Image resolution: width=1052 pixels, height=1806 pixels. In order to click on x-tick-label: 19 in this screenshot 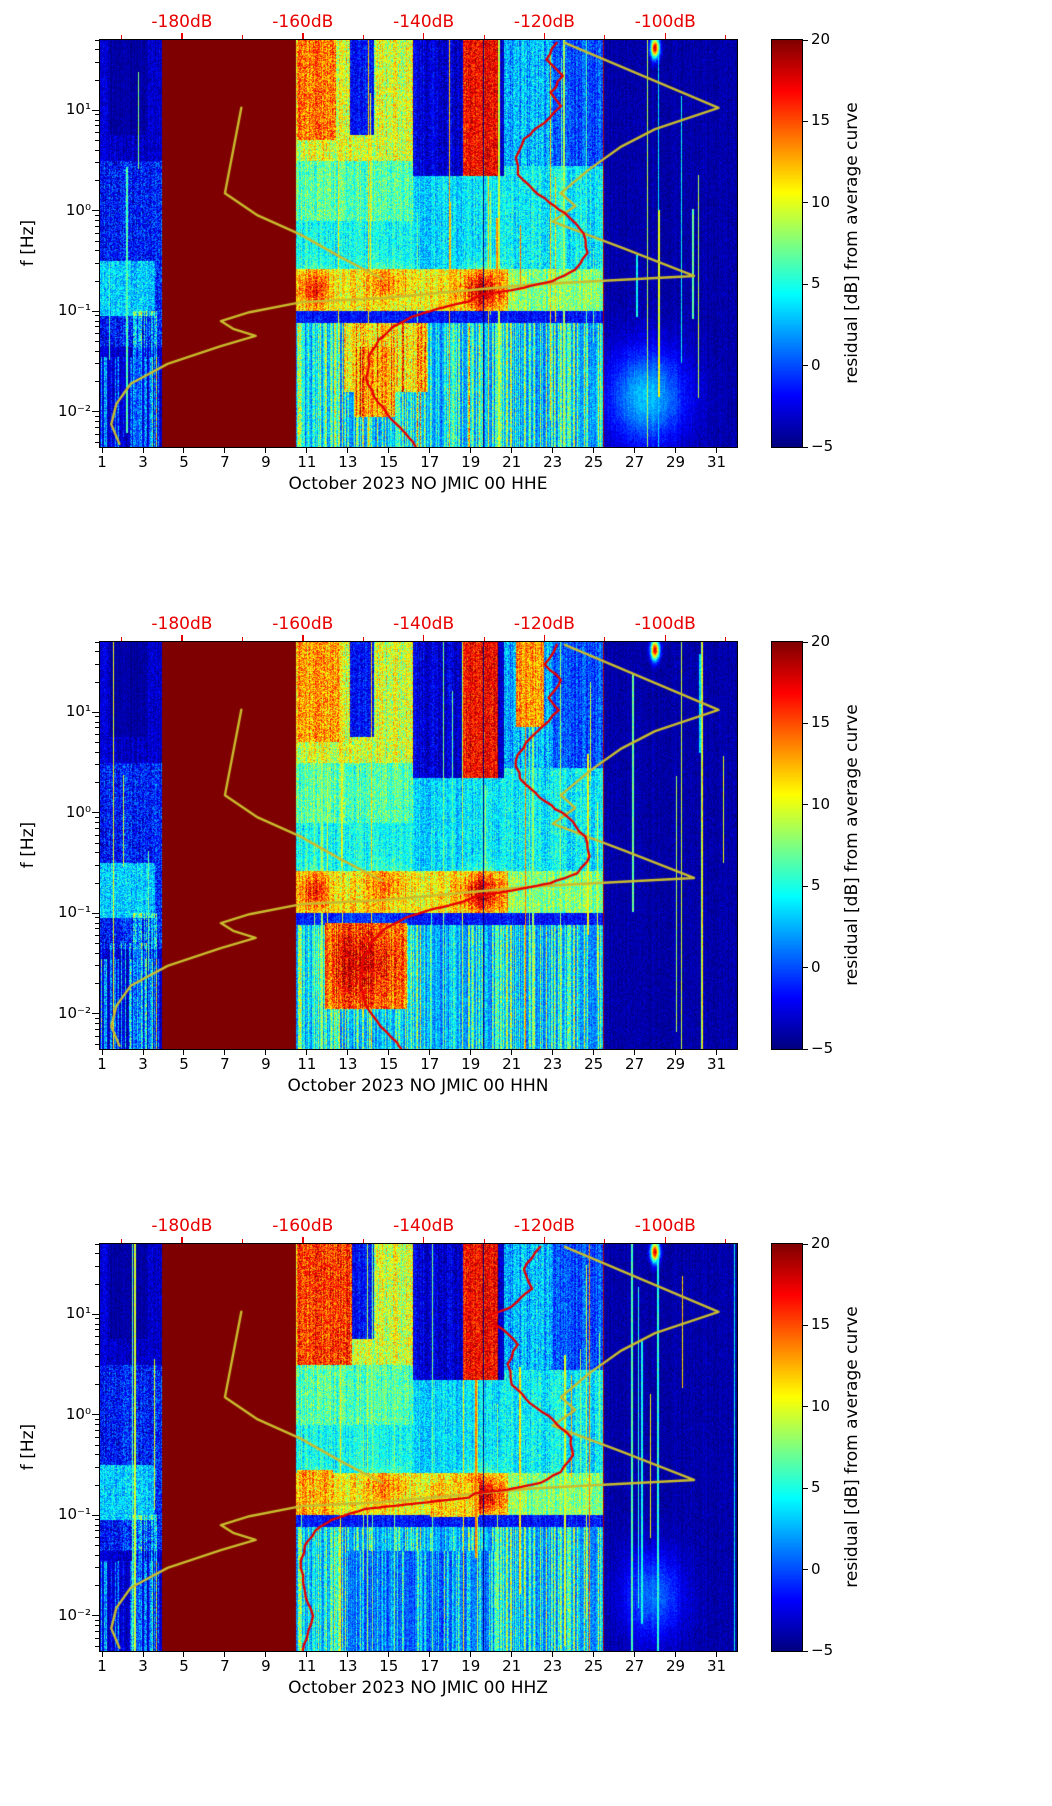, I will do `click(471, 462)`.